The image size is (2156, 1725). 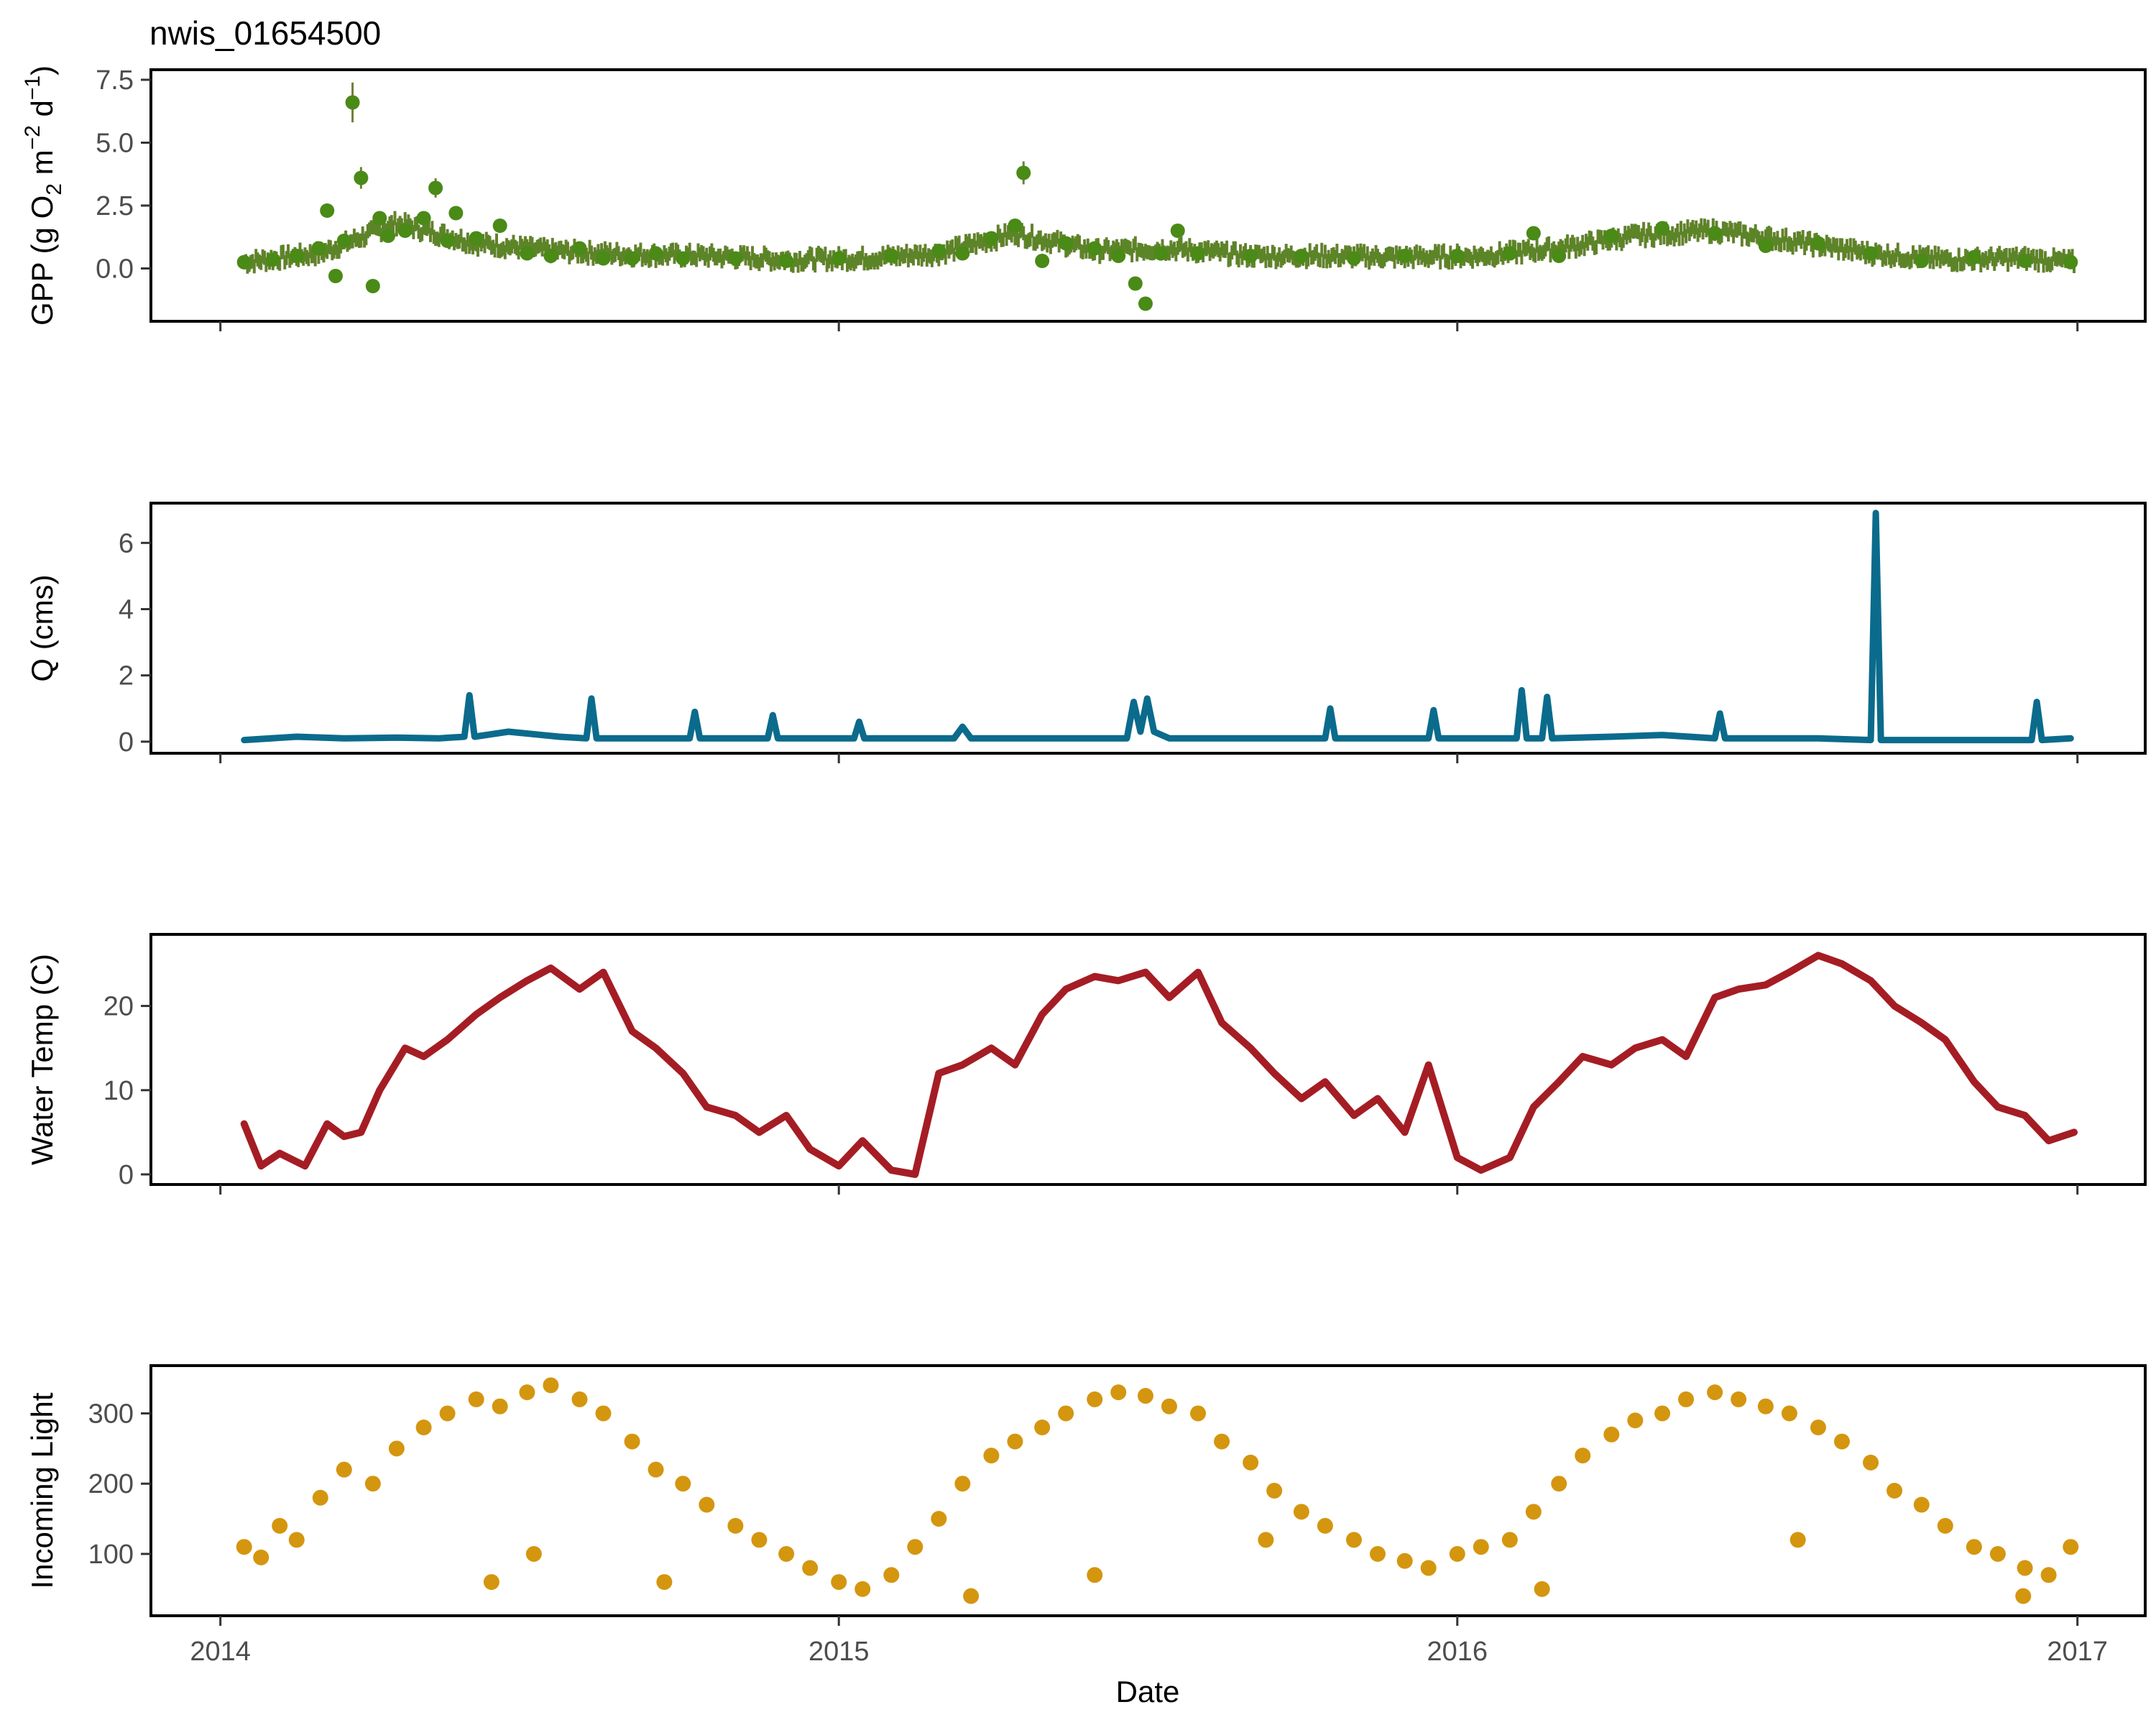 I want to click on light-marks, so click(x=1157, y=1490).